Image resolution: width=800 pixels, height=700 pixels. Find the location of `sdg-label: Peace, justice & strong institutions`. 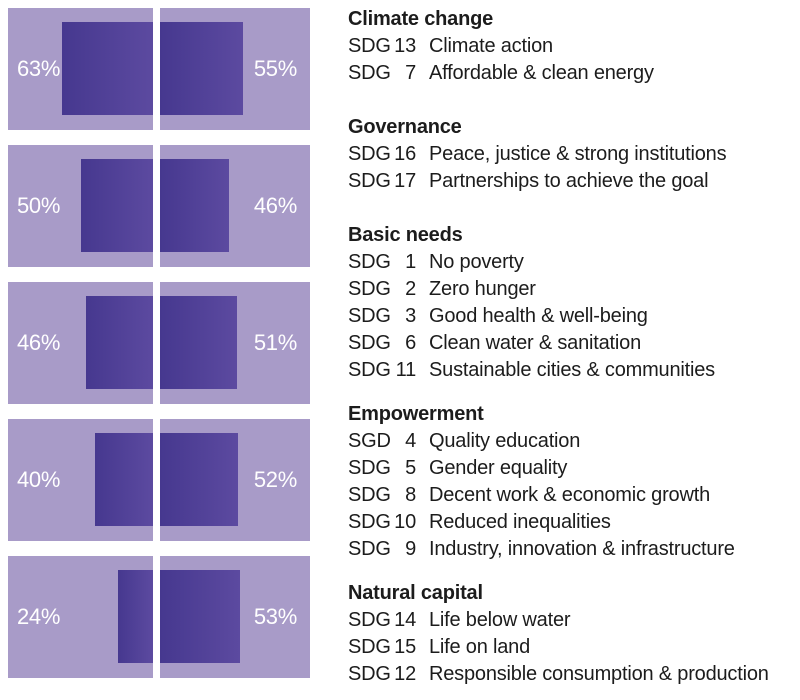

sdg-label: Peace, justice & strong institutions is located at coordinates (578, 154).